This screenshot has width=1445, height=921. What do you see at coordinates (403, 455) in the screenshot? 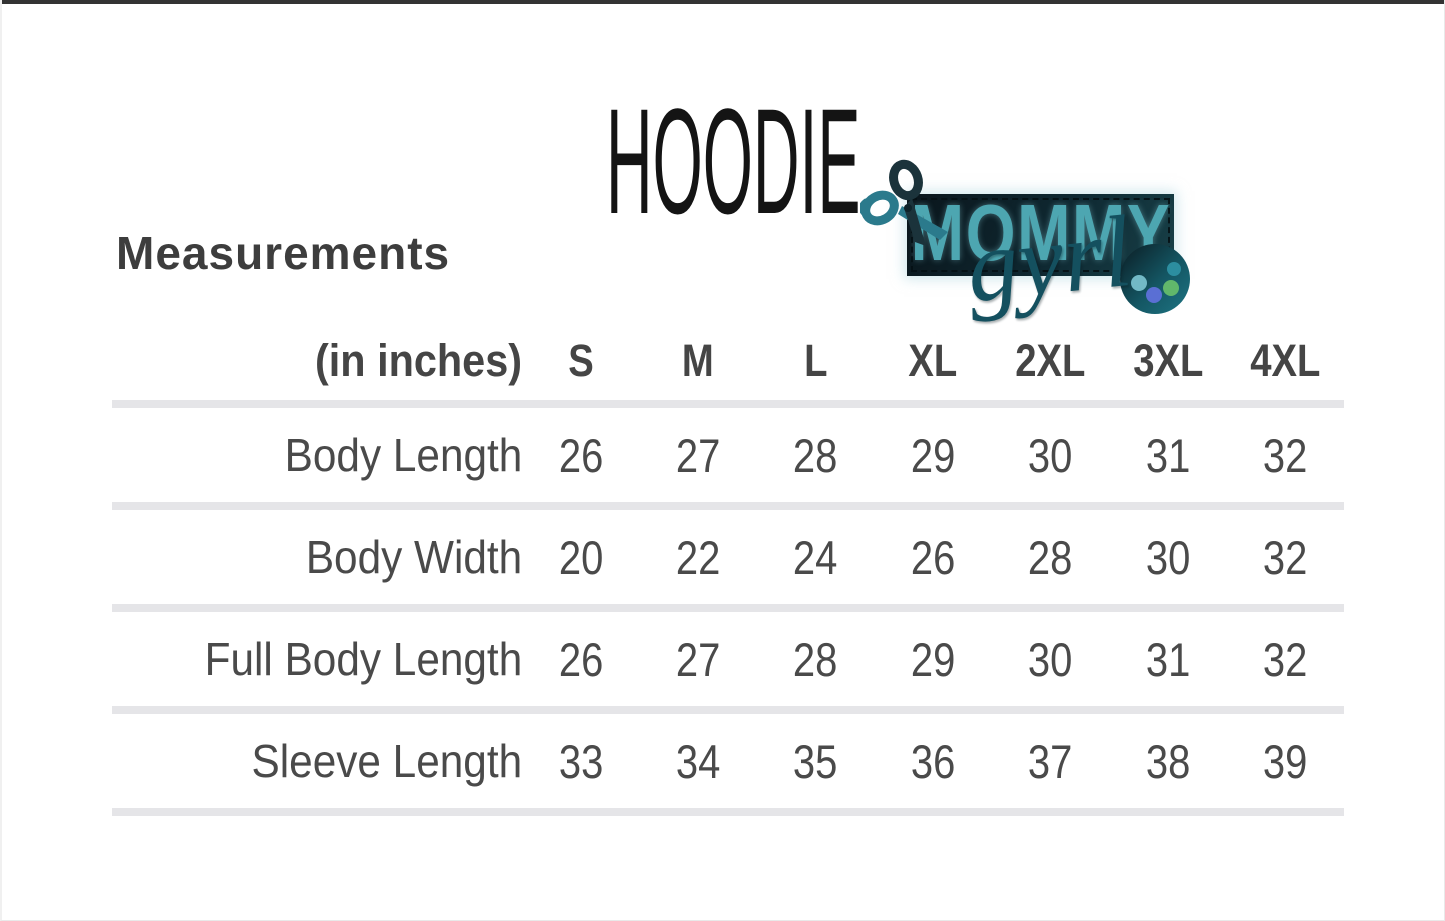
I see `row-label: Body Length` at bounding box center [403, 455].